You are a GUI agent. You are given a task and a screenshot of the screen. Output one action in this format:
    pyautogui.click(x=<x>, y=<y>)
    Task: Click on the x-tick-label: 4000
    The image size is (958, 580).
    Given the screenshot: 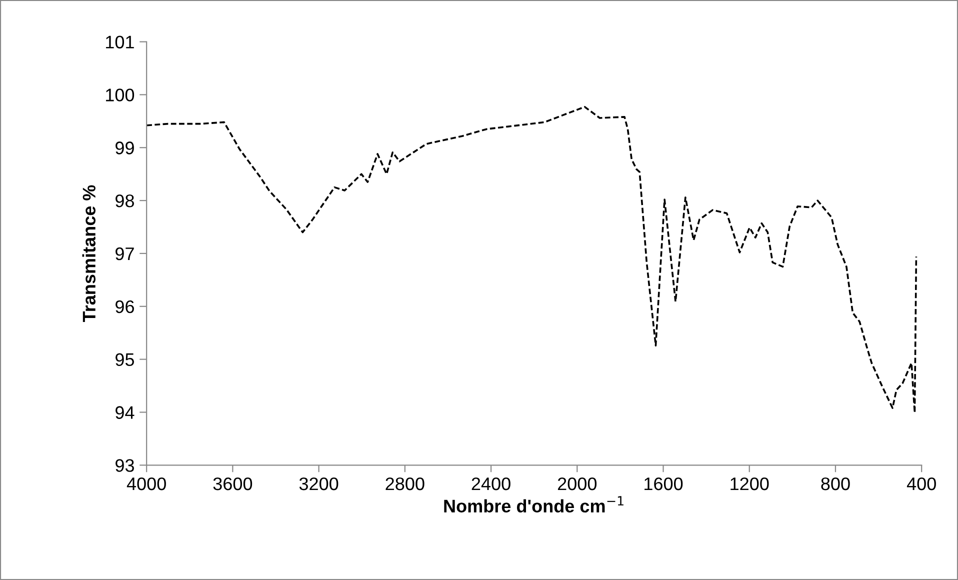 What is the action you would take?
    pyautogui.click(x=146, y=483)
    